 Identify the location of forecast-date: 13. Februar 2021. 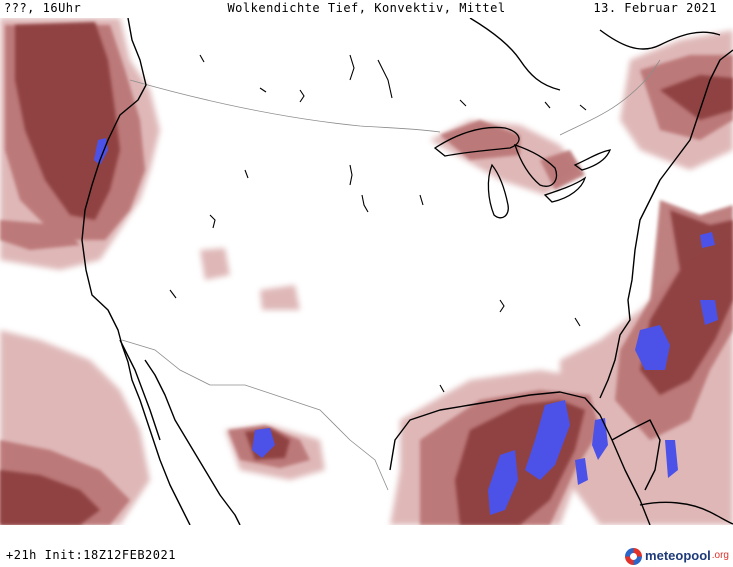
(655, 8).